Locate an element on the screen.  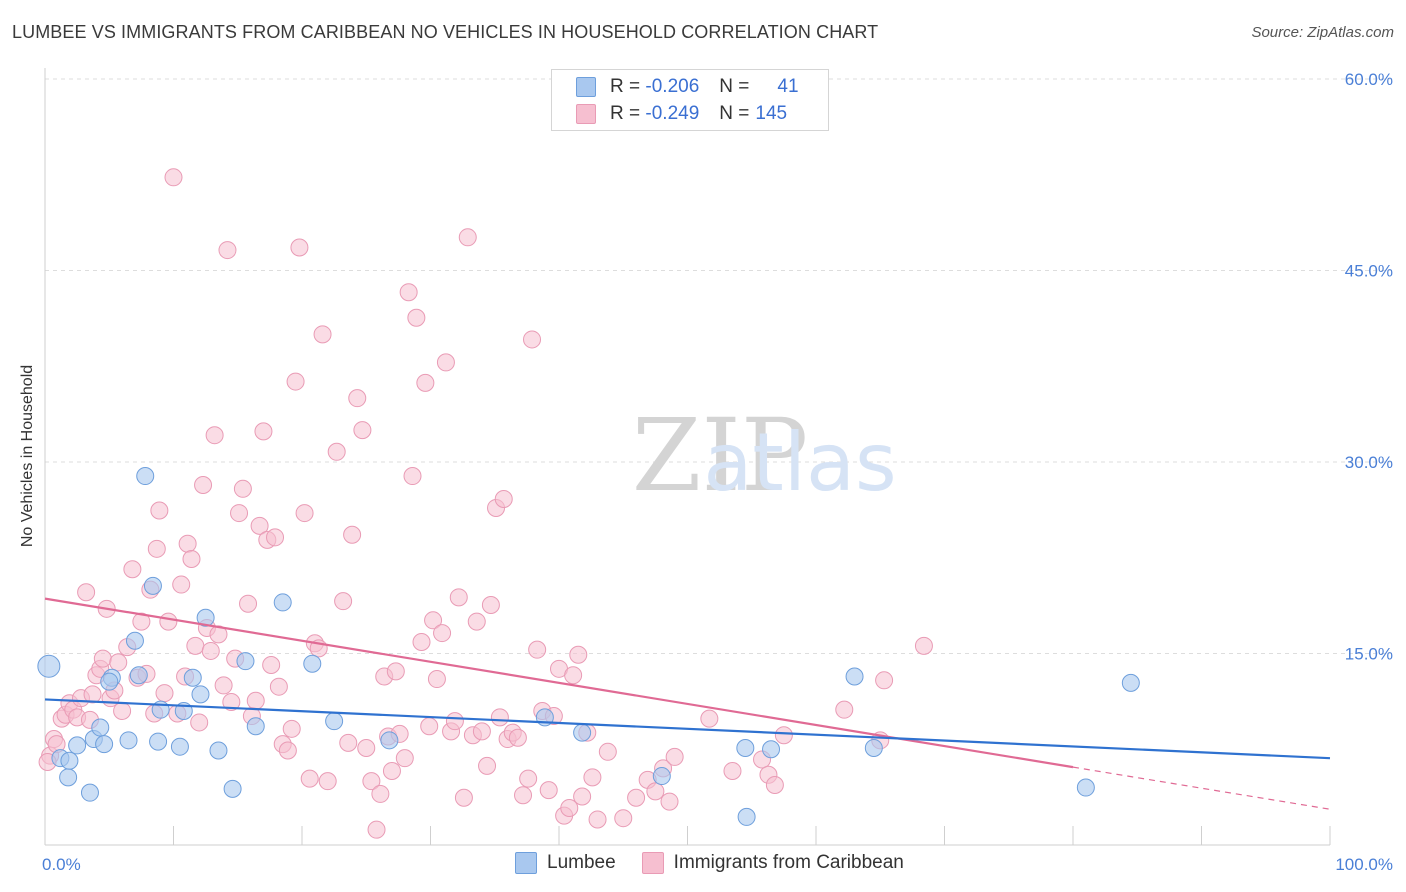
y-tick-label: 15.0% is located at coordinates (1369, 654).